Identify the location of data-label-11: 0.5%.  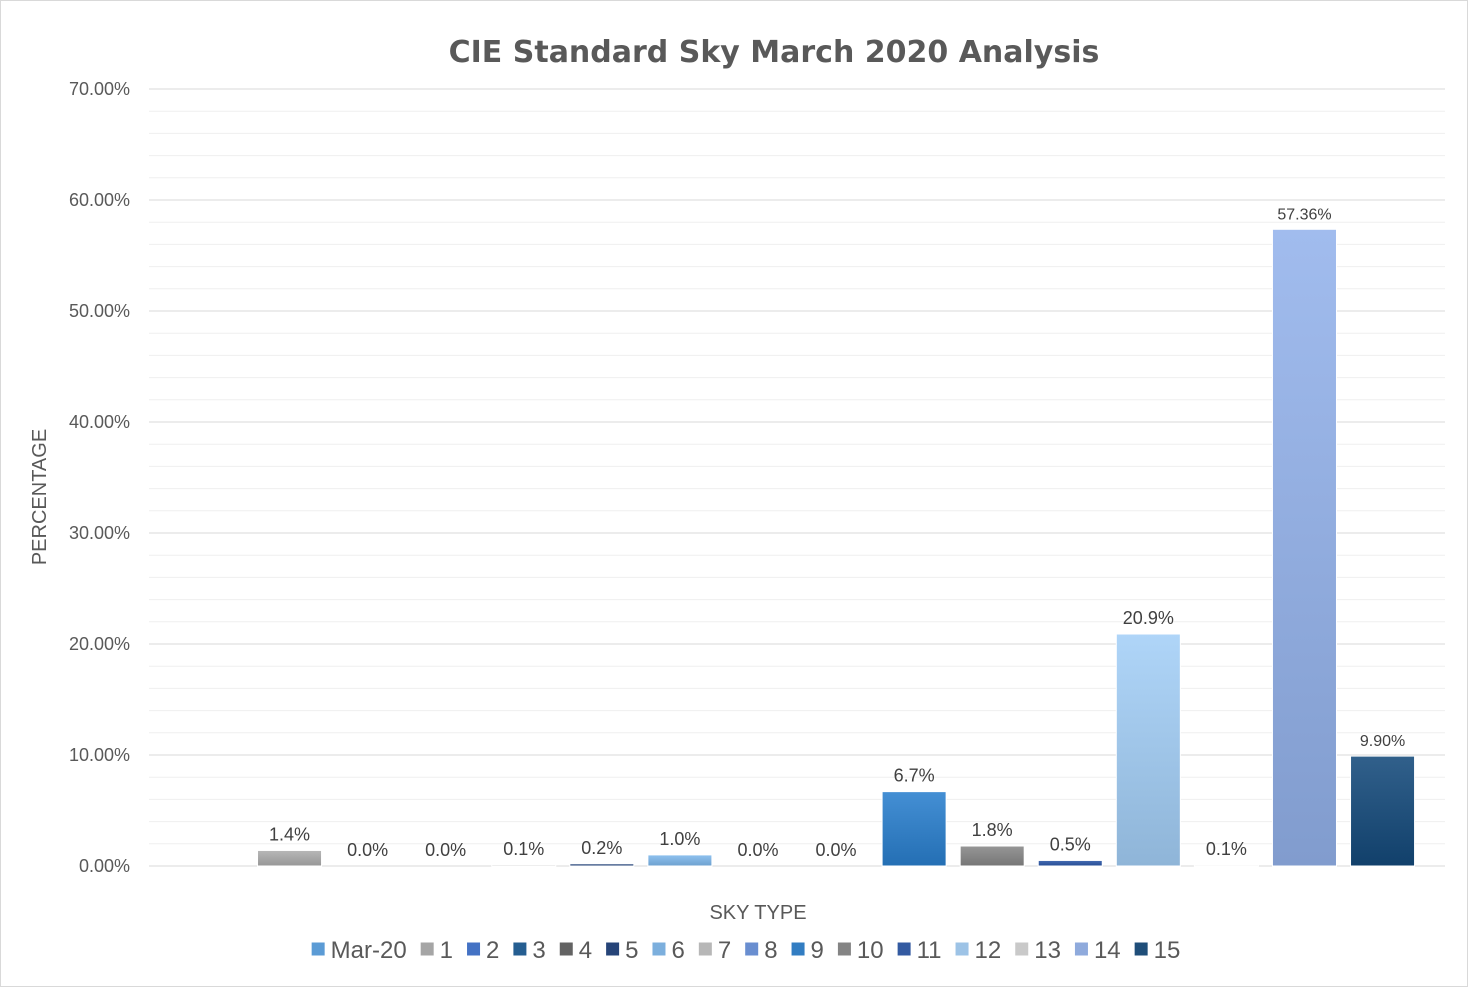
(1070, 844).